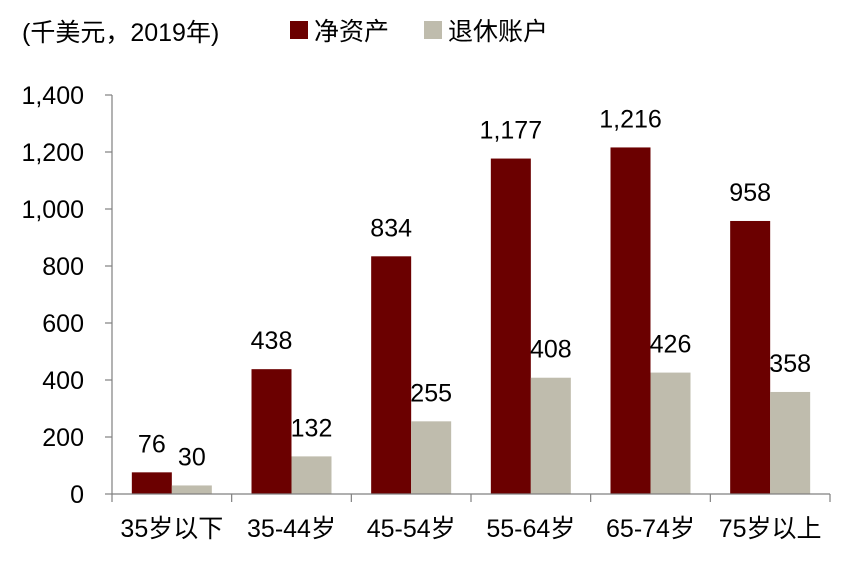  What do you see at coordinates (498, 32) in the screenshot?
I see `legend-label-retirement-account: 退休账户` at bounding box center [498, 32].